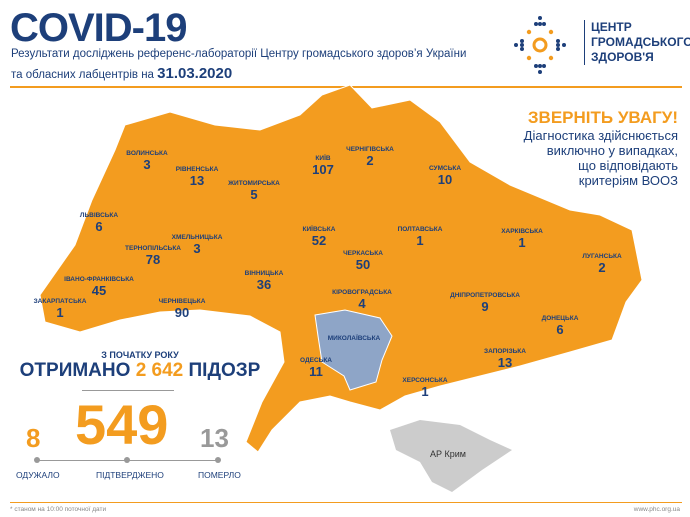  What do you see at coordinates (147, 153) in the screenshot?
I see `region-name: ВОЛИНСЬКА` at bounding box center [147, 153].